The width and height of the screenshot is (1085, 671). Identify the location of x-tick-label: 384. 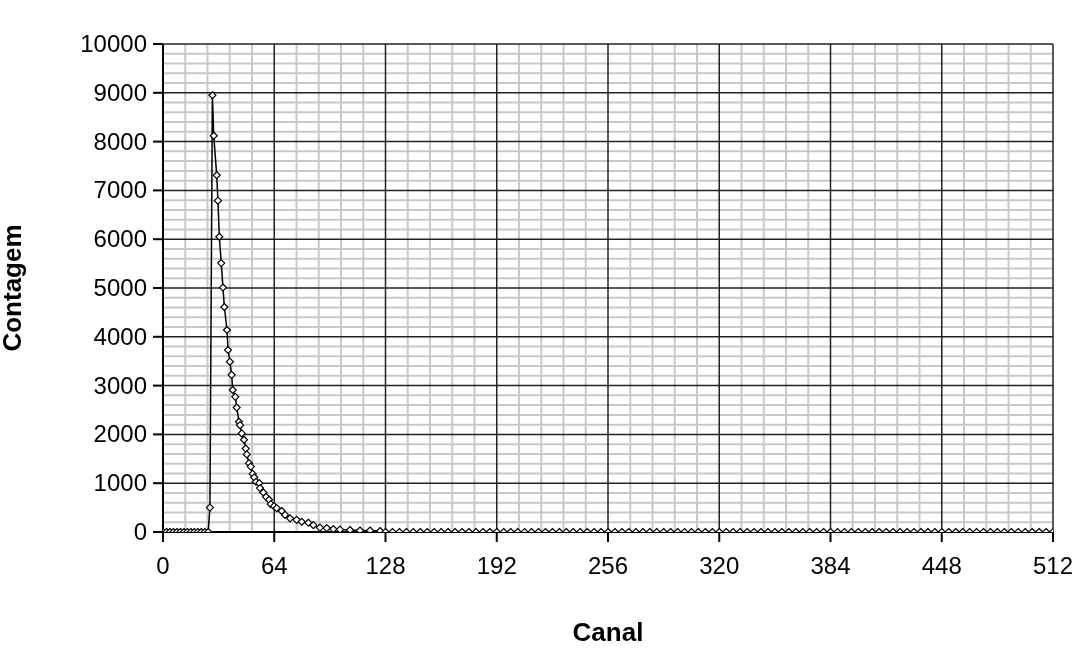
(830, 565).